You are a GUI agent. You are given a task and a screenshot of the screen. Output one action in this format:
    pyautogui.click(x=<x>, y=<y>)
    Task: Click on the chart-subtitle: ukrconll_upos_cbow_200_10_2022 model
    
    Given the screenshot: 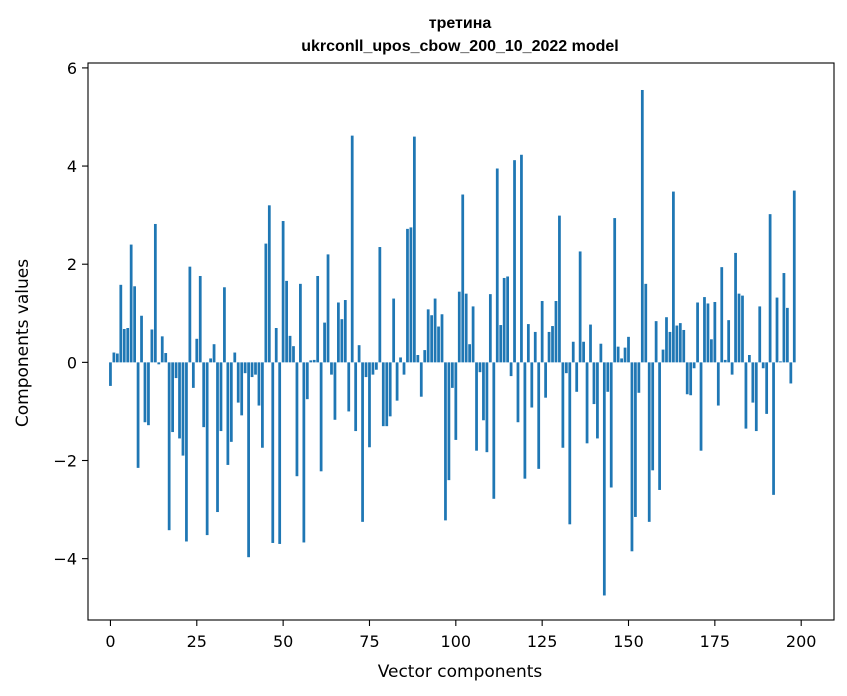 What is the action you would take?
    pyautogui.click(x=459, y=46)
    